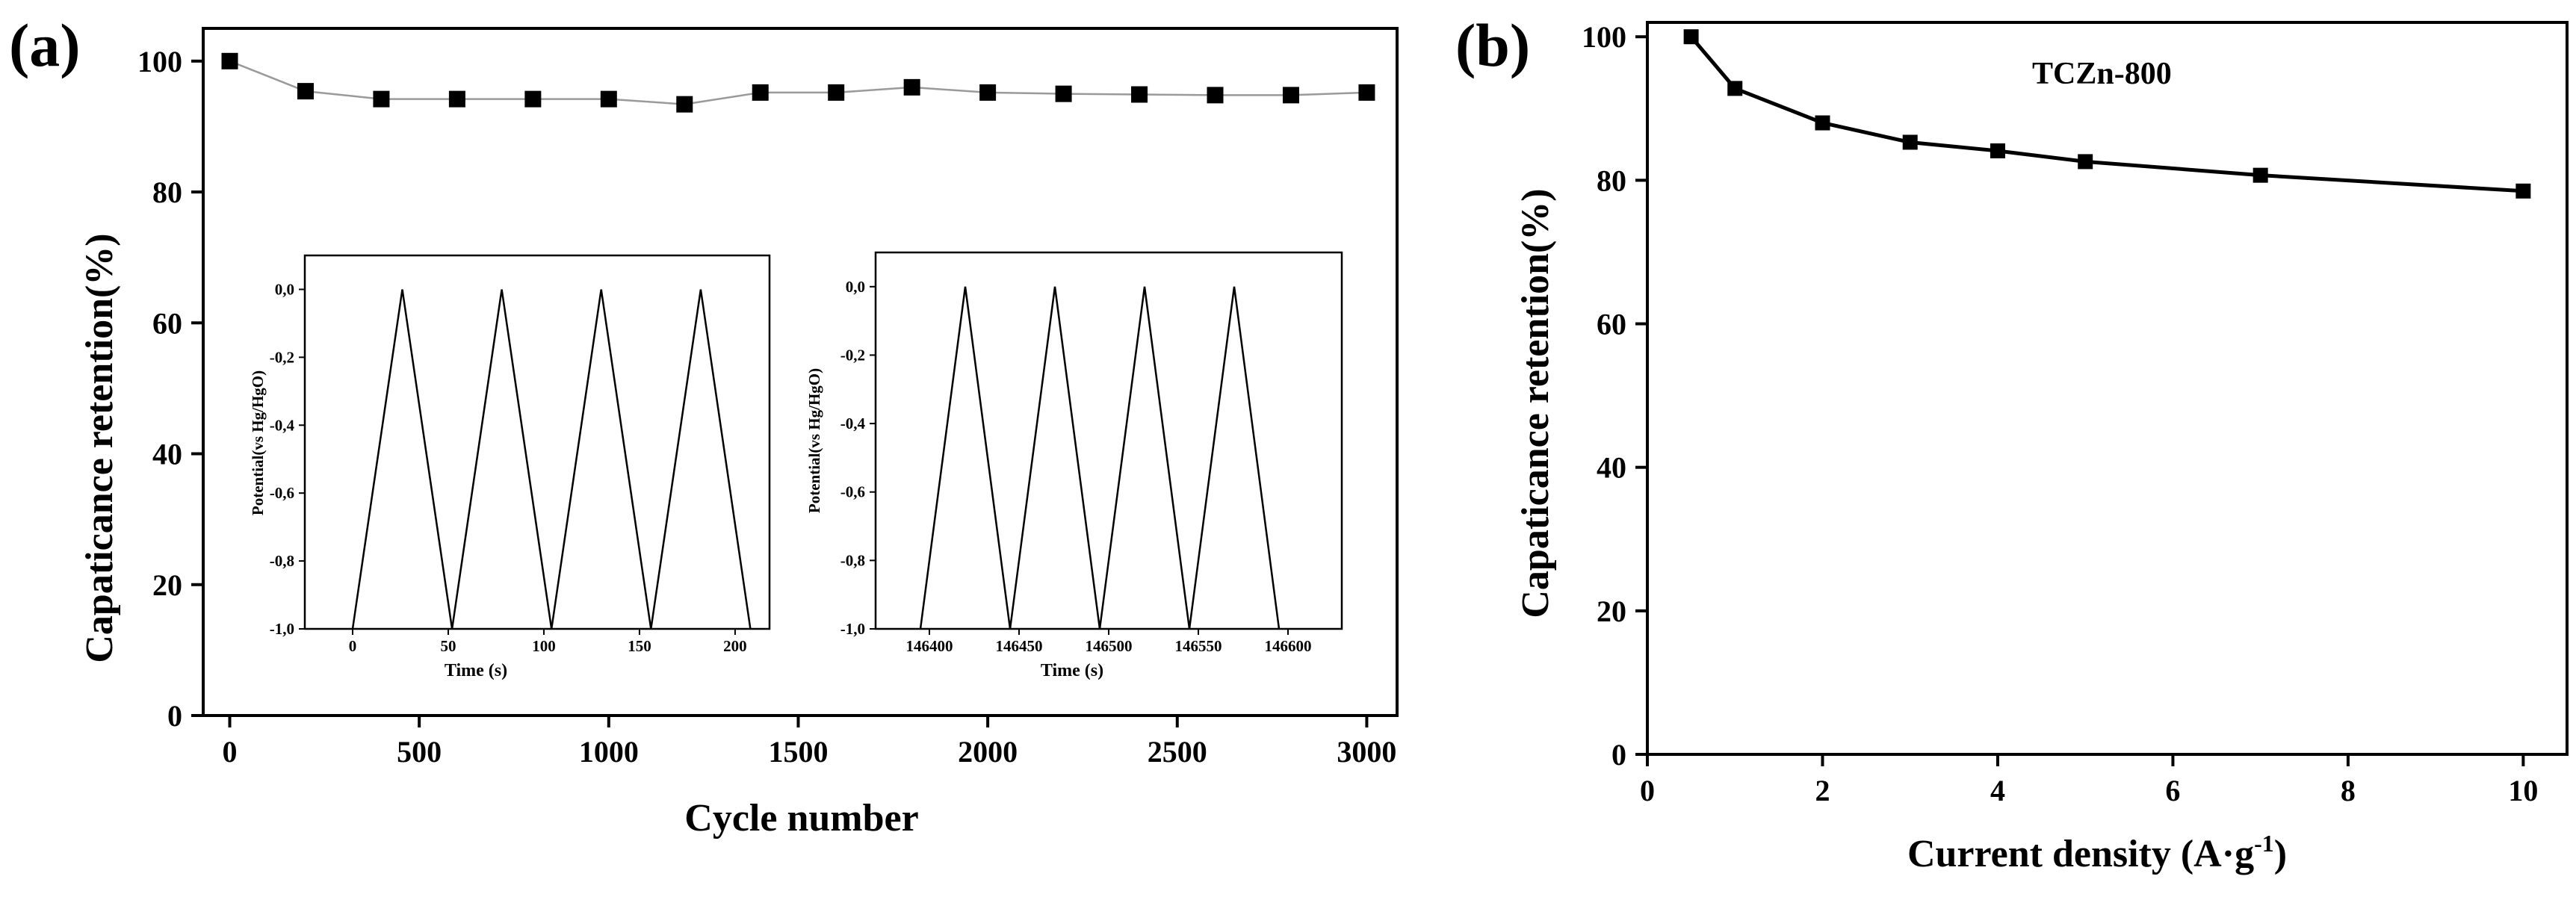 This screenshot has height=900, width=2576. I want to click on inset-2-xtick-label: 146450, so click(1019, 646).